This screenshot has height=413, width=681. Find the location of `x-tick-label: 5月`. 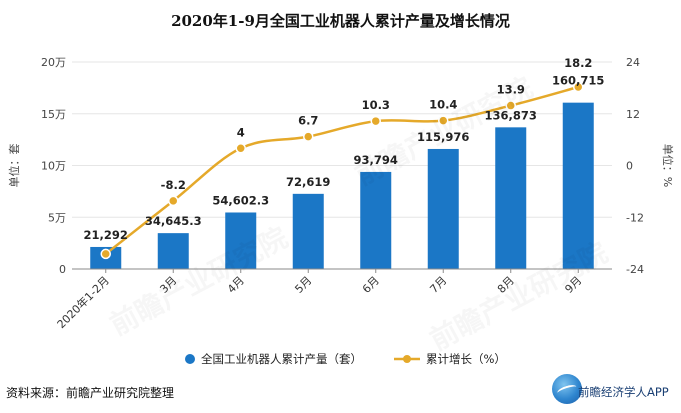

x-tick-label: 5月 is located at coordinates (303, 285).